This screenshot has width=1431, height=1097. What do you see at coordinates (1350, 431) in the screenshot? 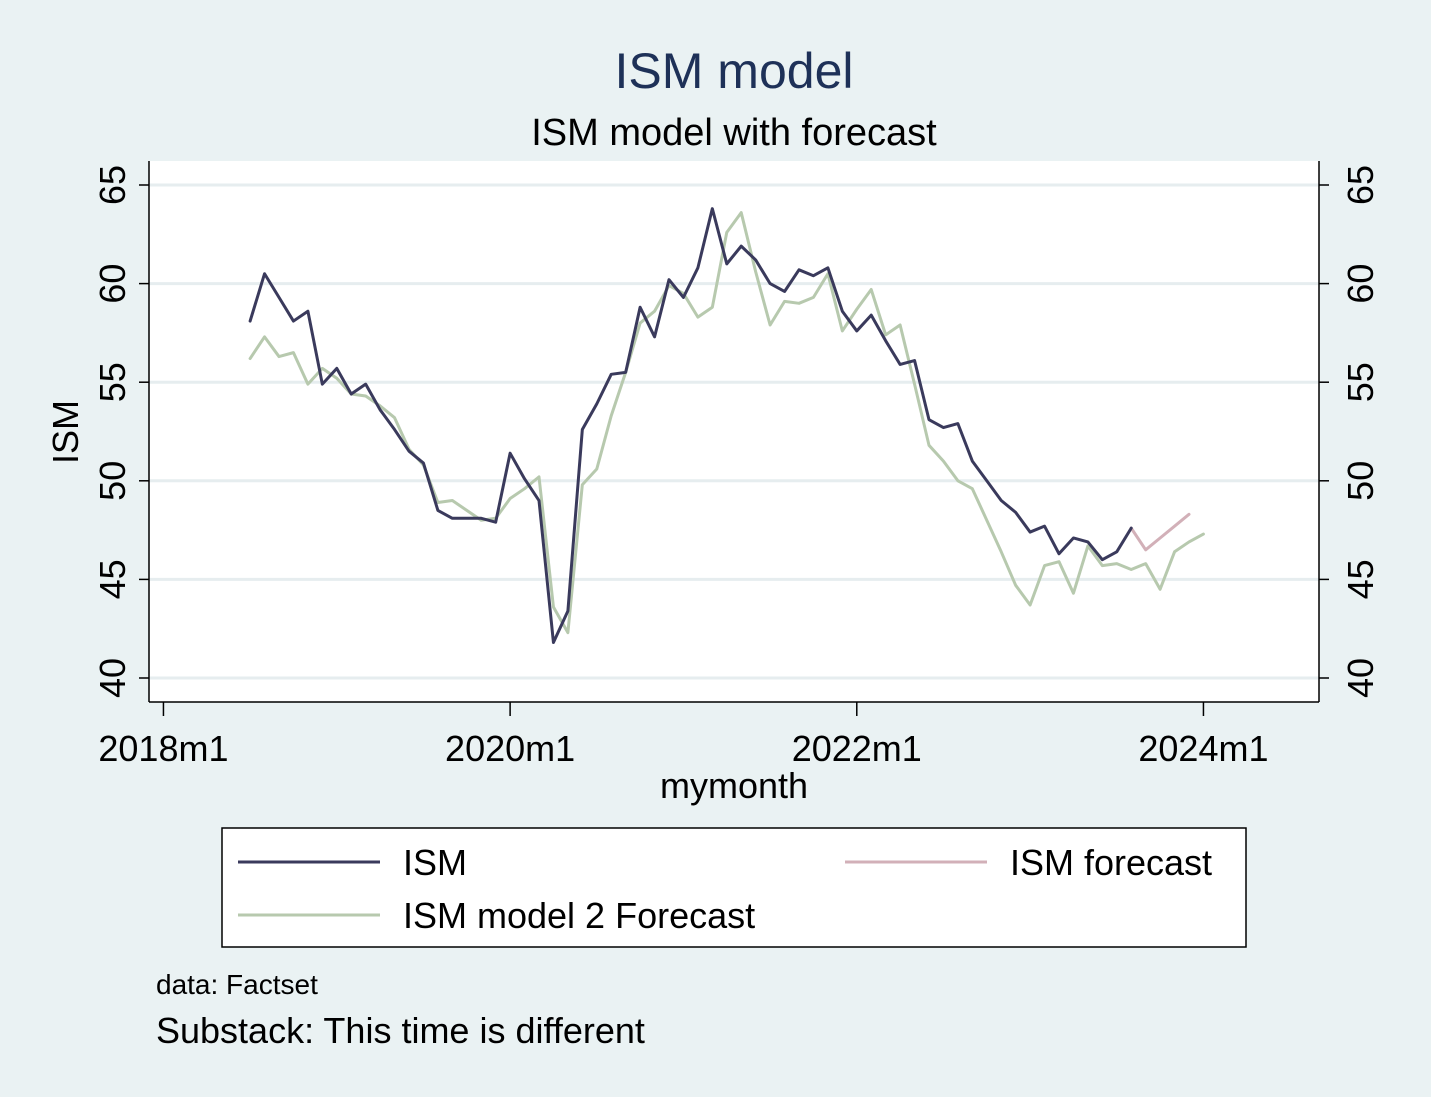
I see `y-axis-right: 40 45 50 55 60 65` at bounding box center [1350, 431].